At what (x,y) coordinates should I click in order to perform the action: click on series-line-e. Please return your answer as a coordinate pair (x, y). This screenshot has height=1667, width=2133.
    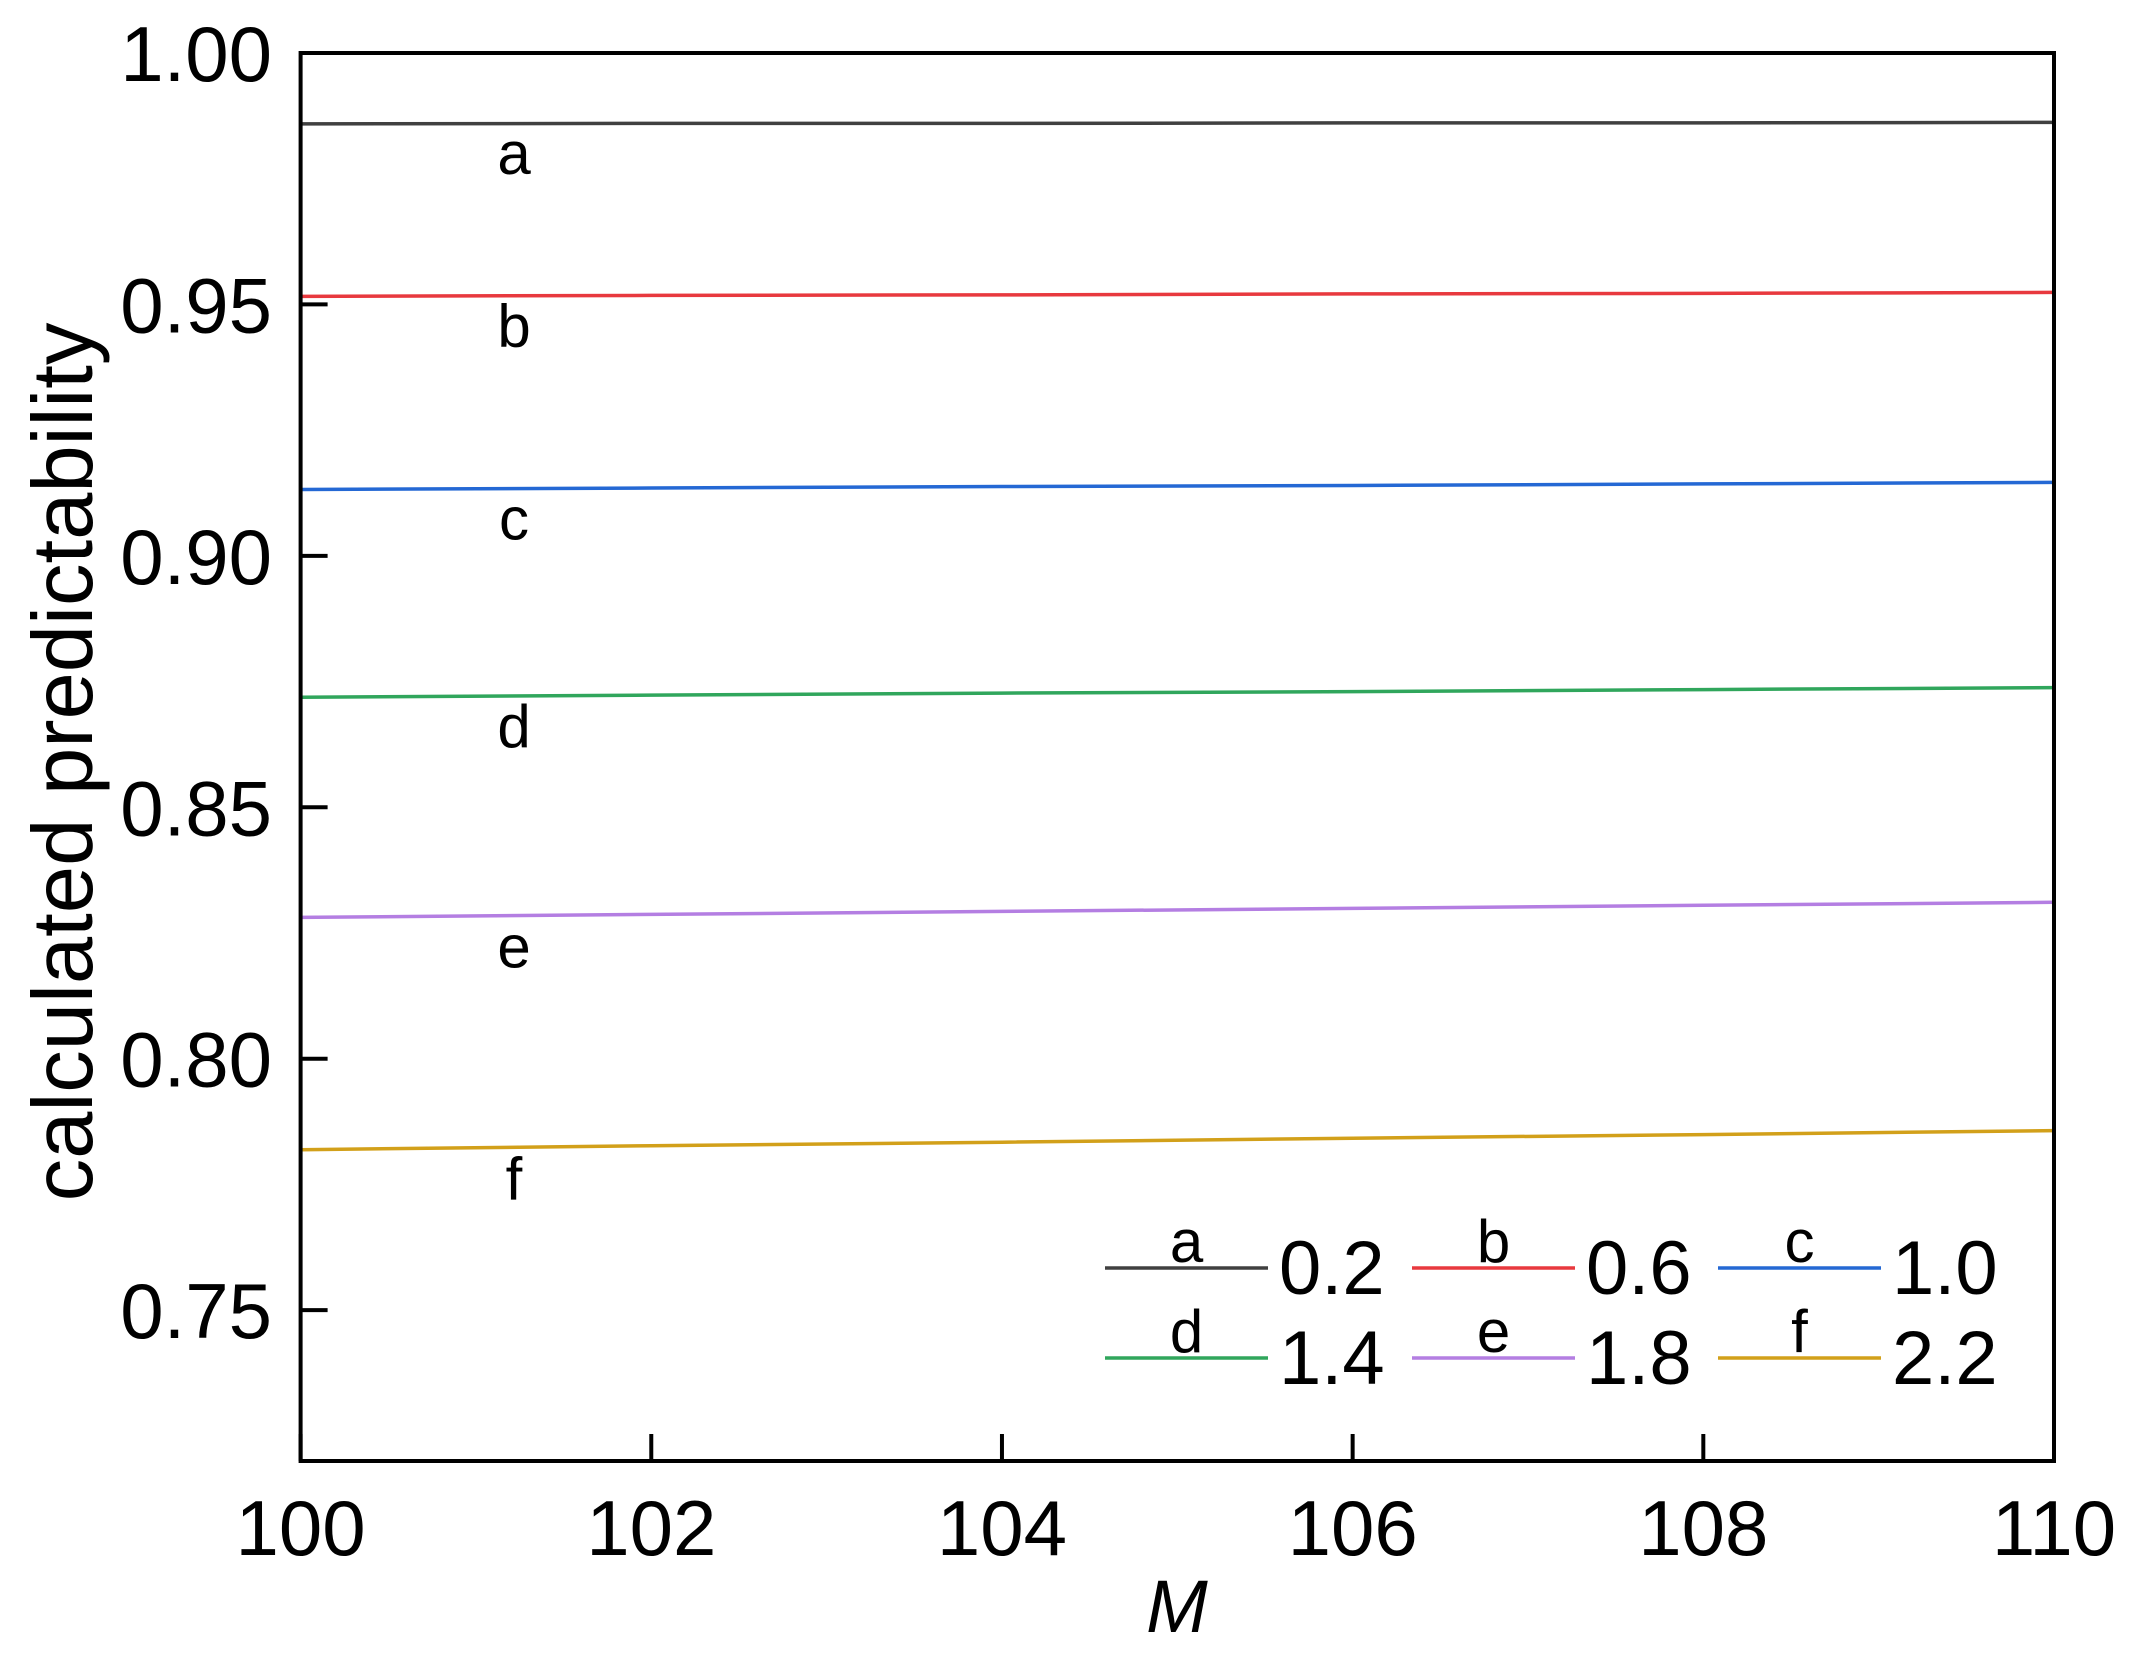
    Looking at the image, I should click on (1177, 910).